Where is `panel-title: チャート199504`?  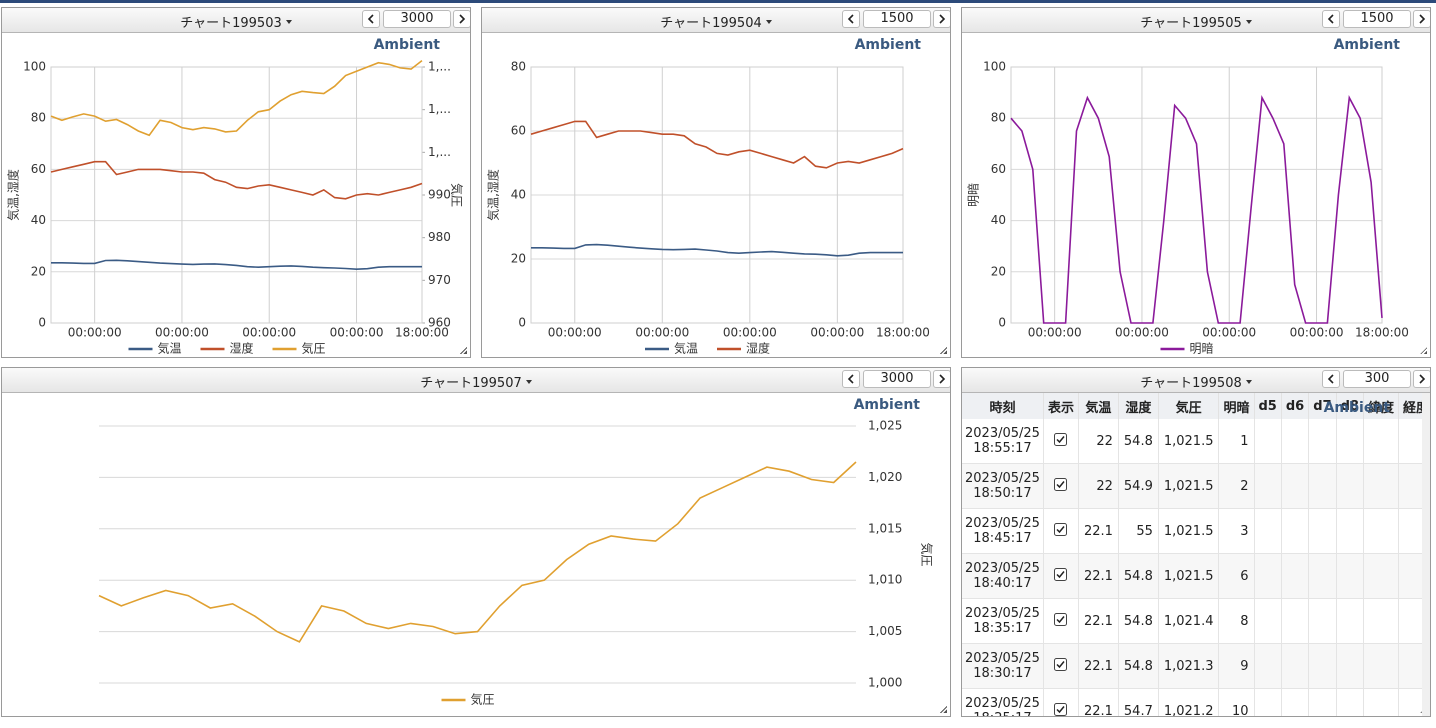
panel-title: チャート199504 is located at coordinates (716, 21).